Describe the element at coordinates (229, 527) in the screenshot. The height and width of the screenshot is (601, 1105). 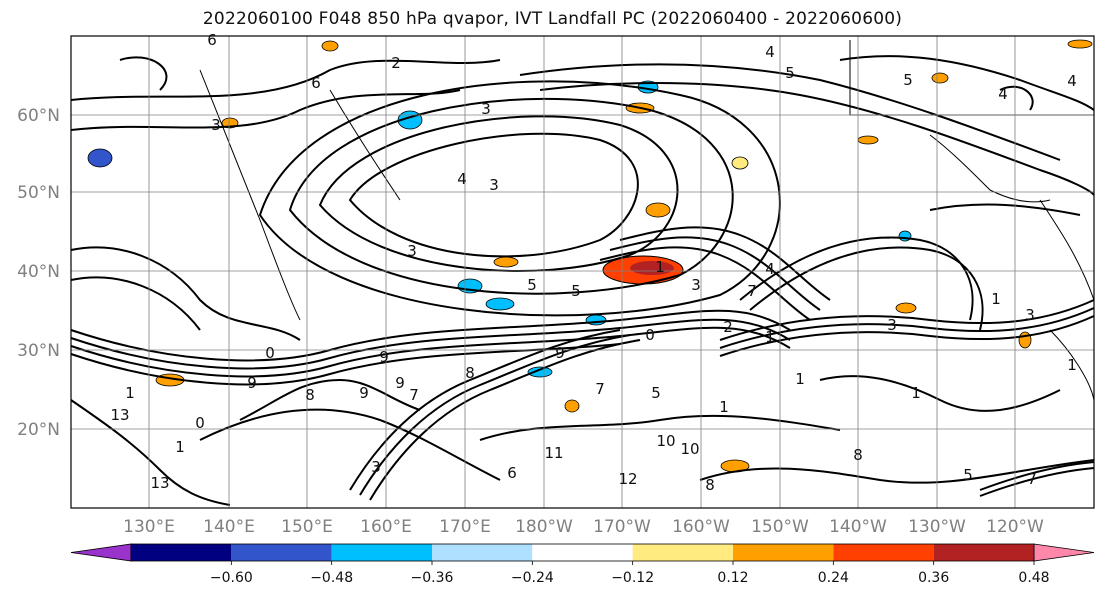
I see `longitude-label: 140°E` at that location.